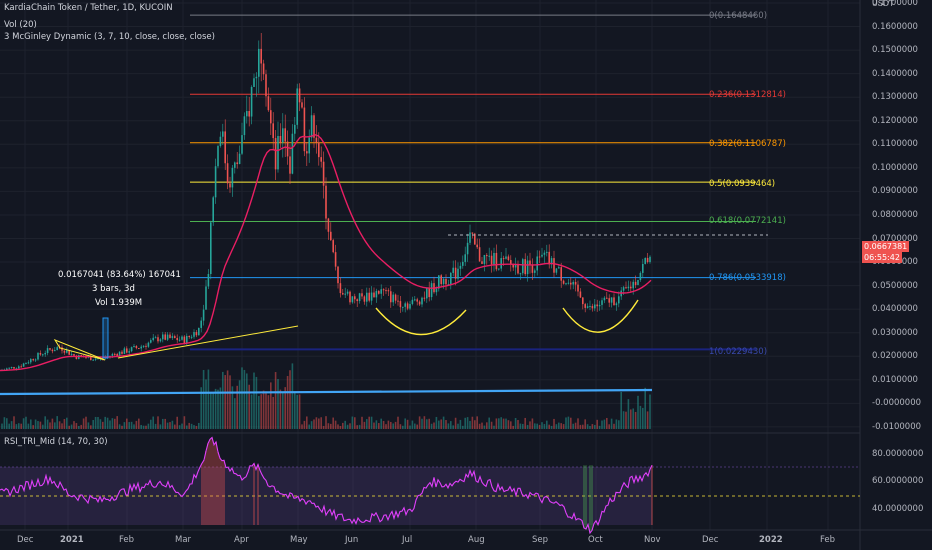 Image resolution: width=932 pixels, height=550 pixels. What do you see at coordinates (326, 392) in the screenshot?
I see `horizontal-ray-blue` at bounding box center [326, 392].